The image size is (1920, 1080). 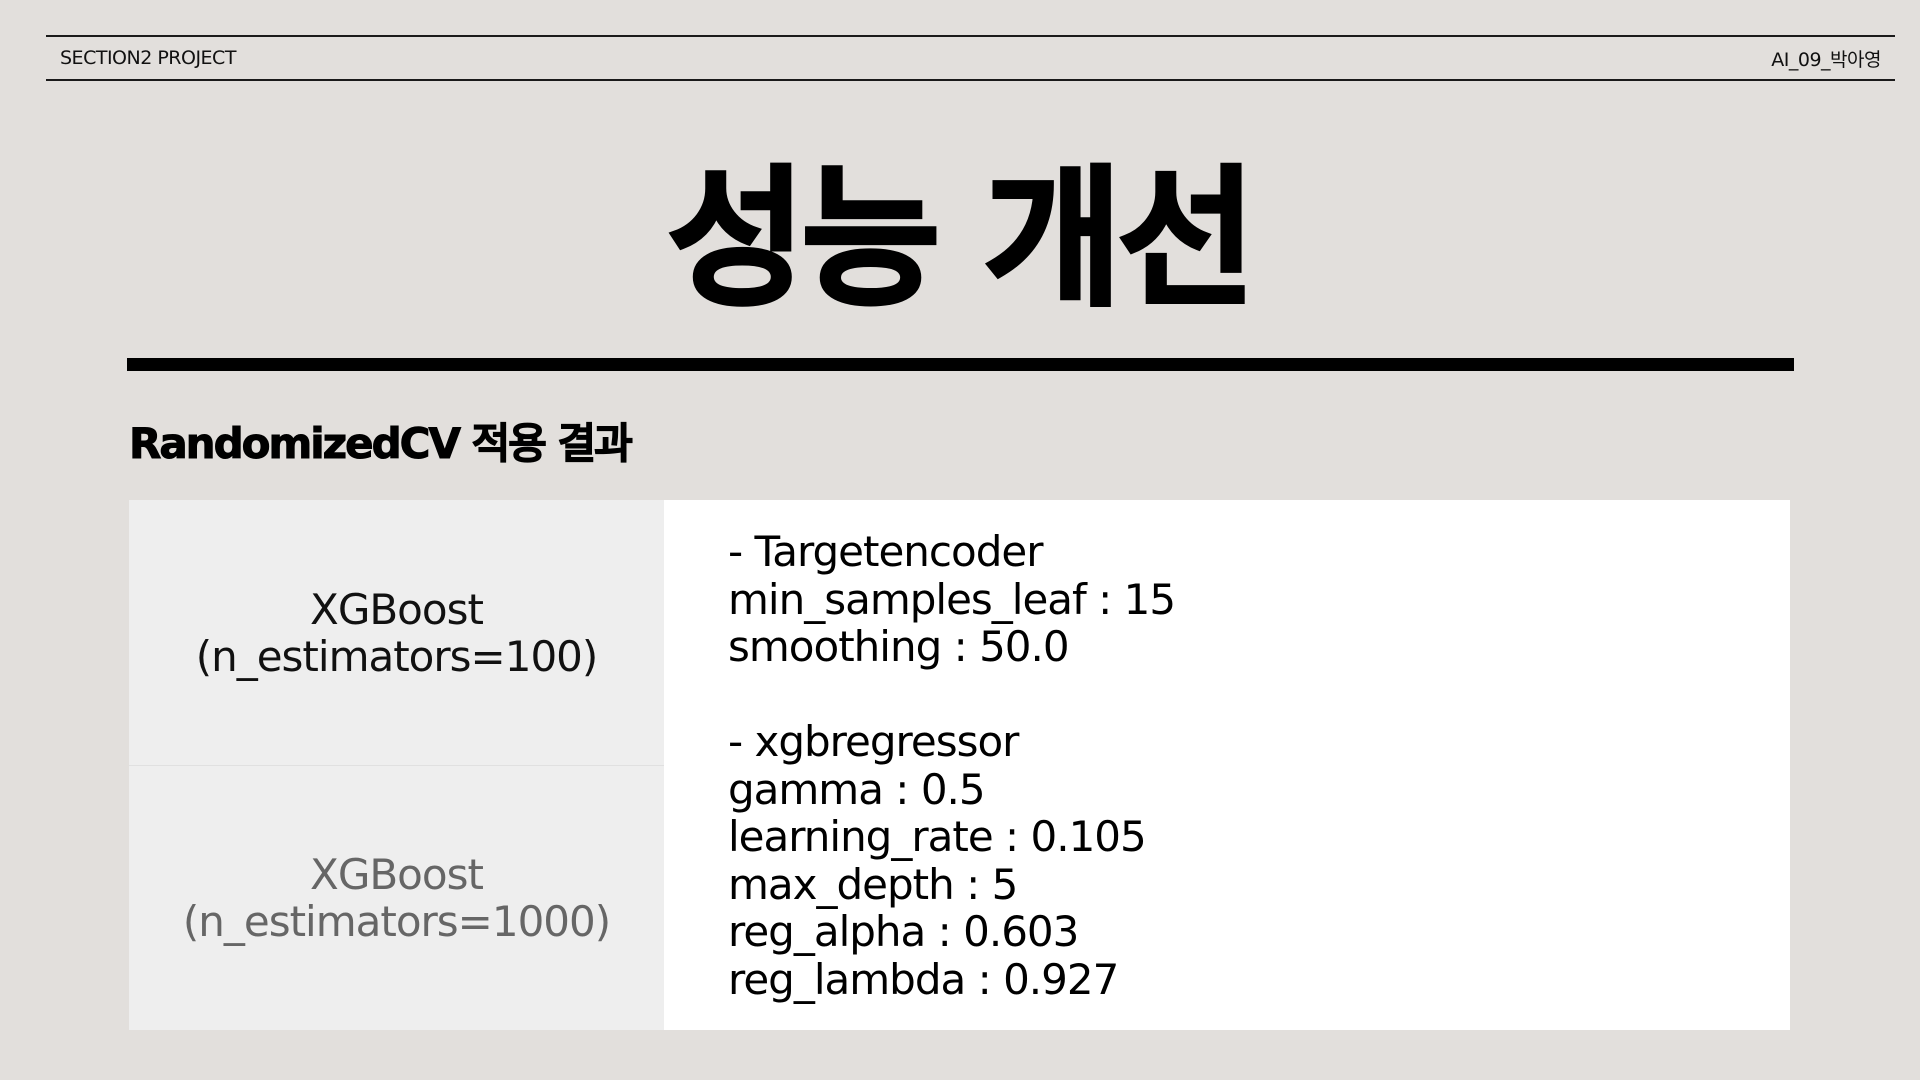 I want to click on regressor-heading: - xgbregressor, so click(x=873, y=741).